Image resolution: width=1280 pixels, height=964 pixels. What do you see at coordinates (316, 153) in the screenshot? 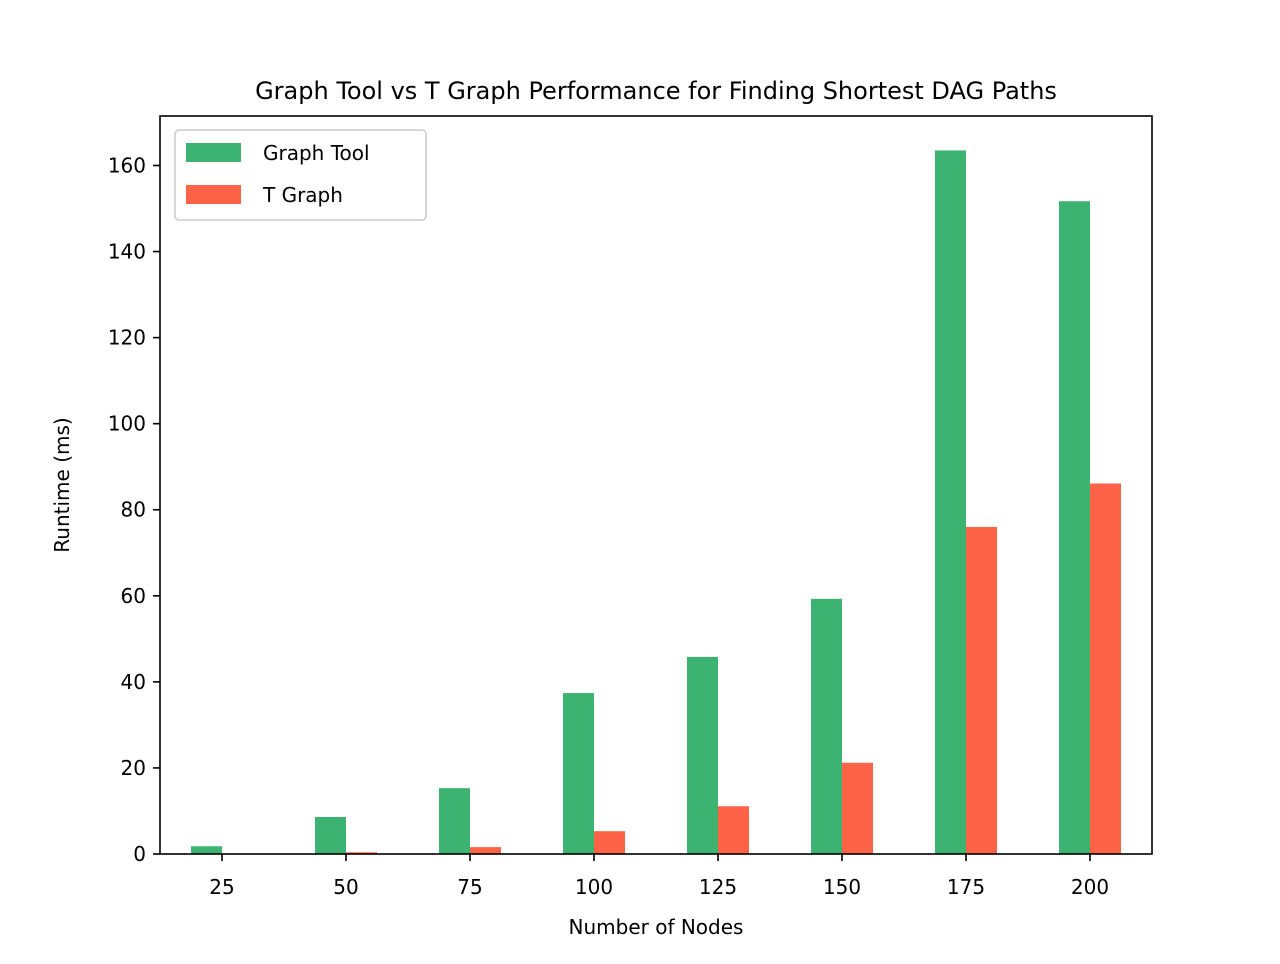
I see `legend-label-graph-tool: Graph Tool` at bounding box center [316, 153].